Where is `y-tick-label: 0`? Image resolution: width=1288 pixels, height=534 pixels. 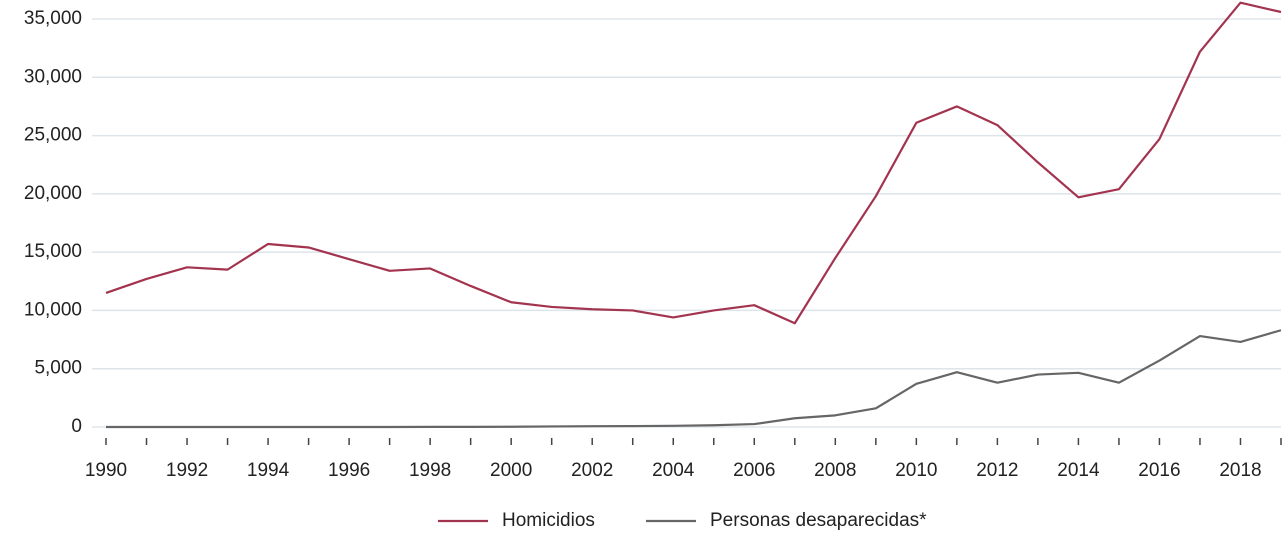
y-tick-label: 0 is located at coordinates (76, 426).